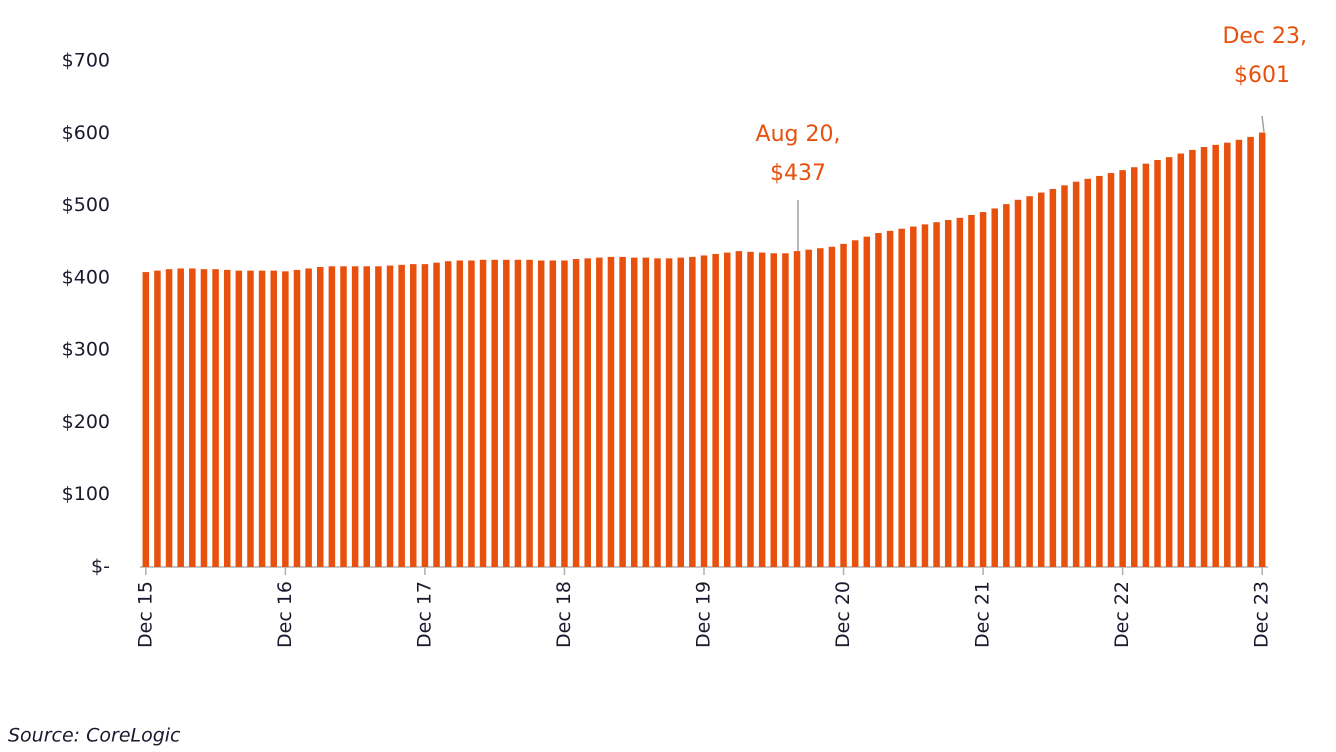 The image size is (1336, 752). I want to click on x-tick-label: Dec 21, so click(983, 614).